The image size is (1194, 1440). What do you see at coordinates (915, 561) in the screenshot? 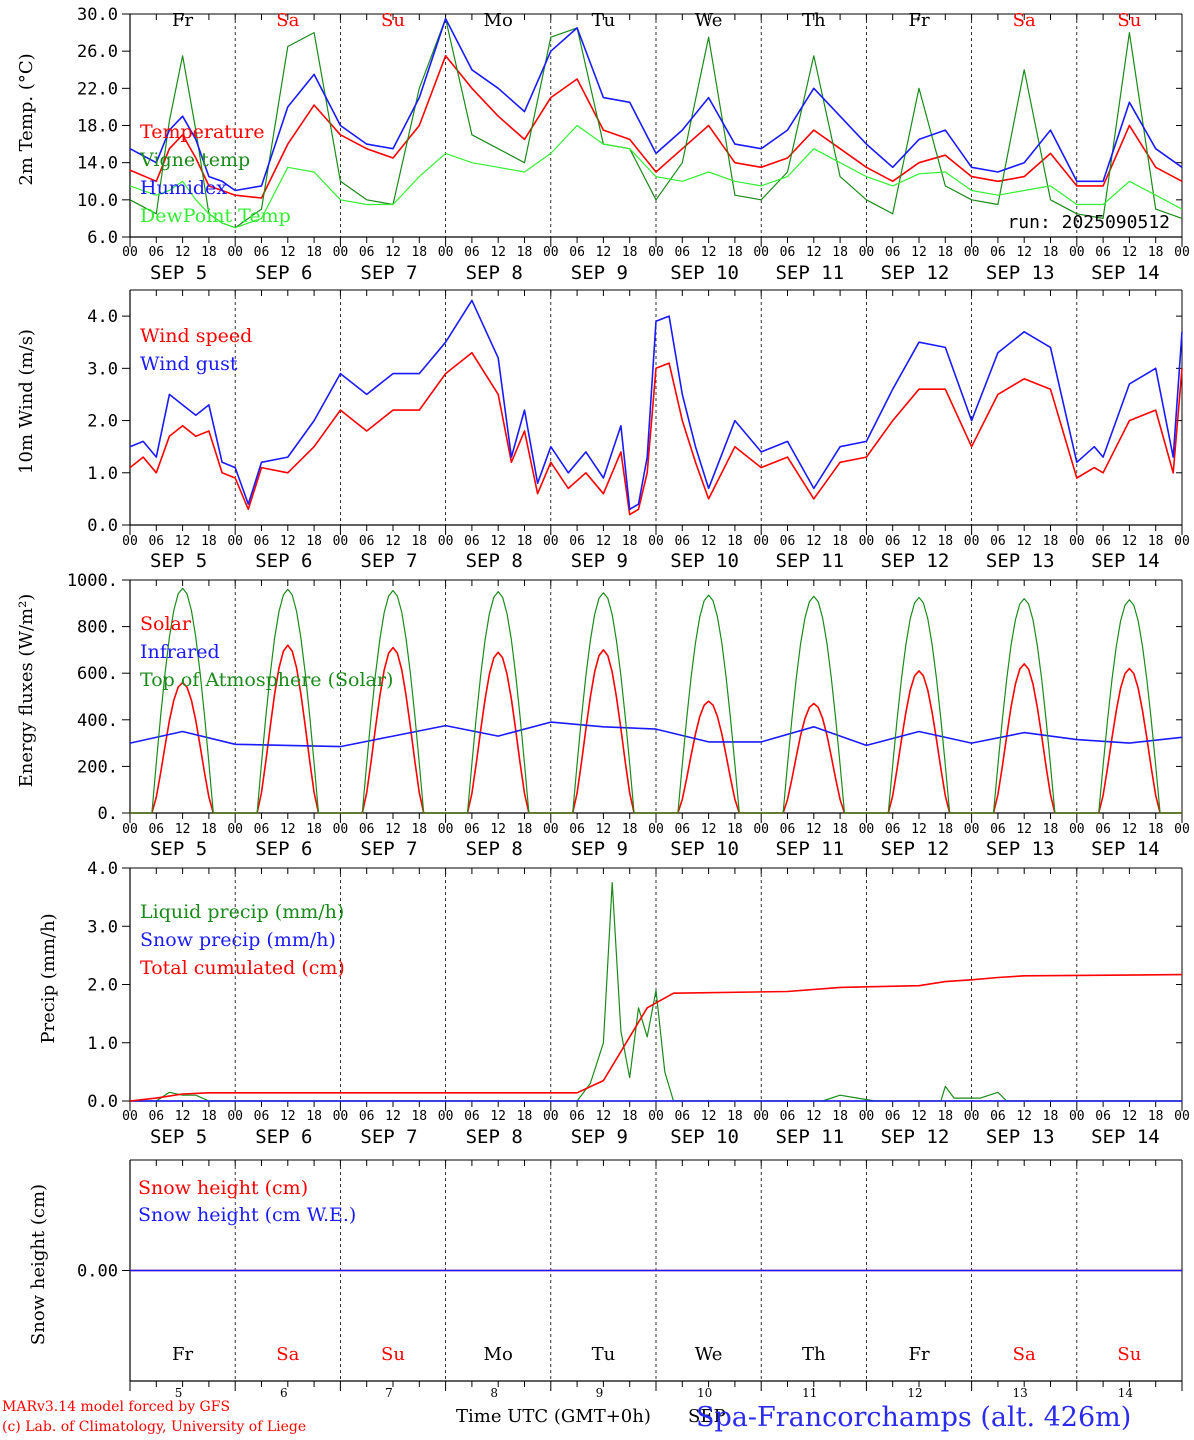
I see `wind-date-label: SEP 12` at bounding box center [915, 561].